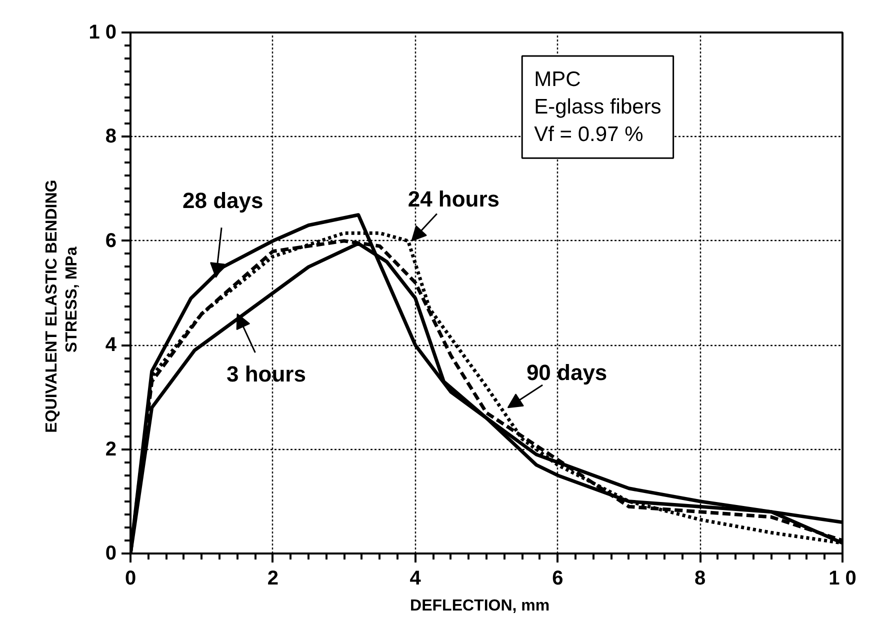 The width and height of the screenshot is (874, 633). I want to click on annotation: E-glass fibers, so click(598, 107).